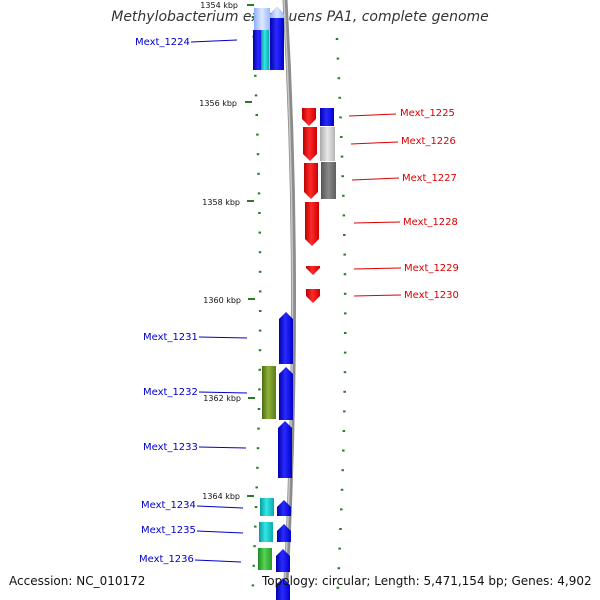  Describe the element at coordinates (283, 589) in the screenshot. I see `gene-arrow-partial` at that location.